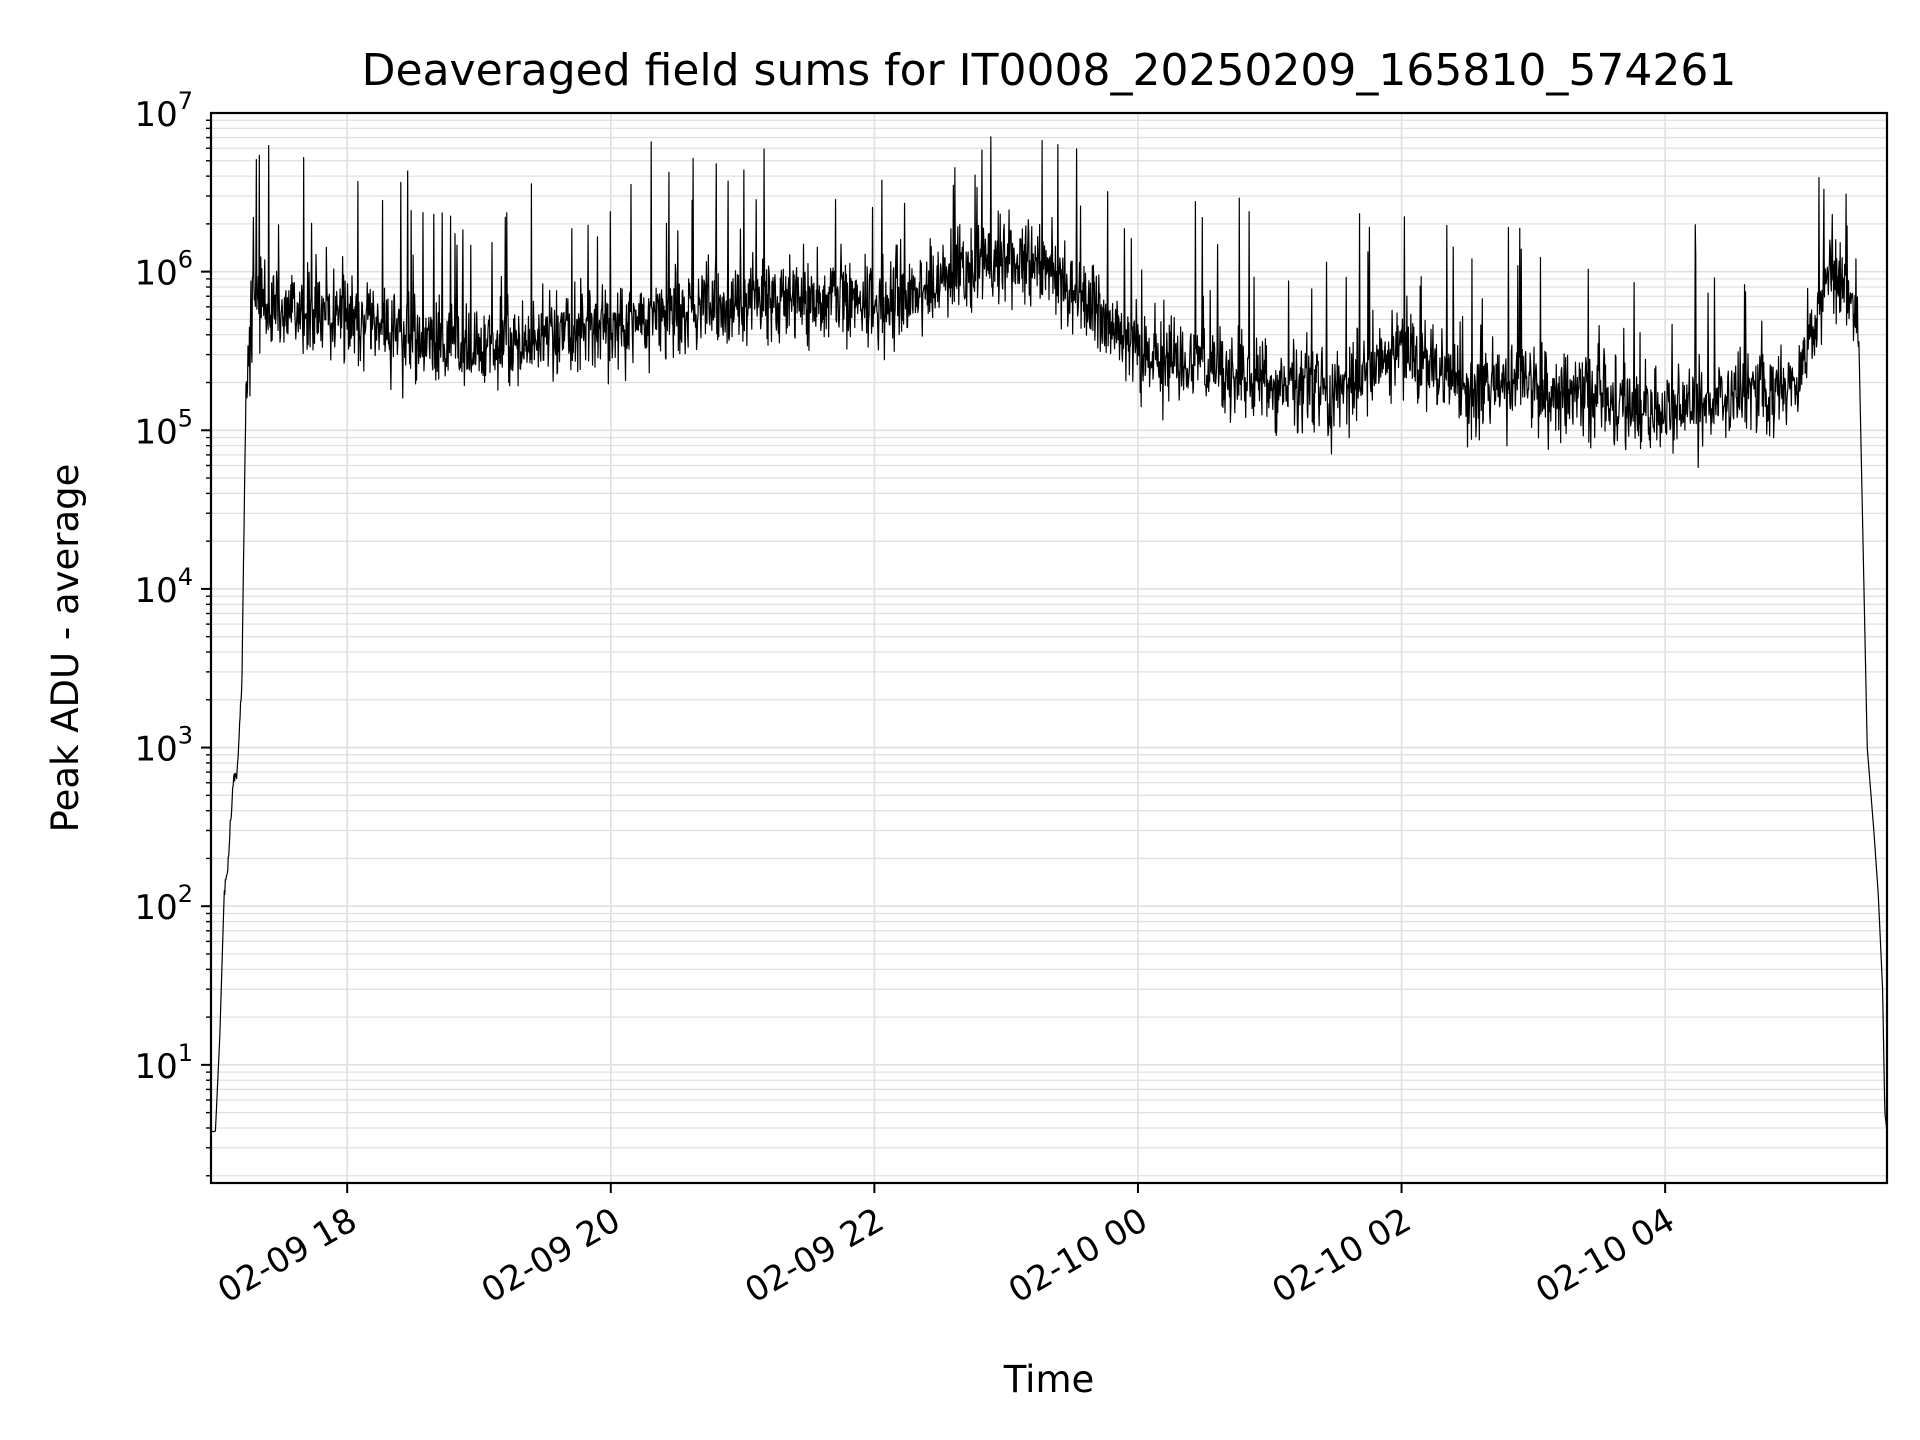 The image size is (1920, 1440). I want to click on y-tick-label: 10³, so click(163, 746).